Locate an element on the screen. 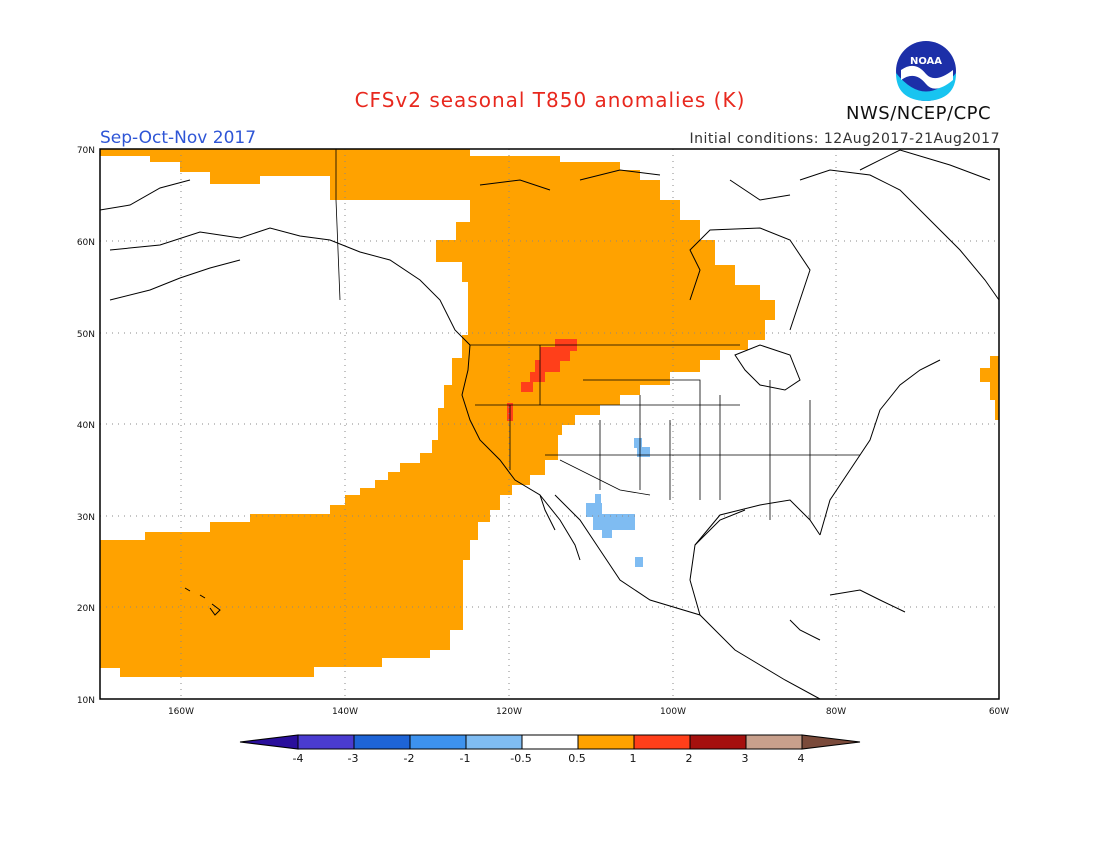  colorbar-tick: 1 is located at coordinates (633, 758).